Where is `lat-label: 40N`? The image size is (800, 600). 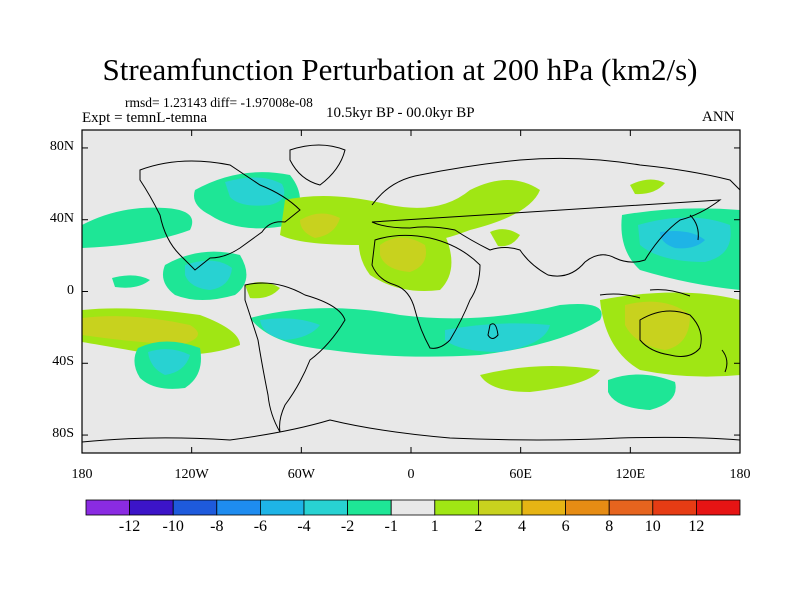 lat-label: 40N is located at coordinates (61, 218).